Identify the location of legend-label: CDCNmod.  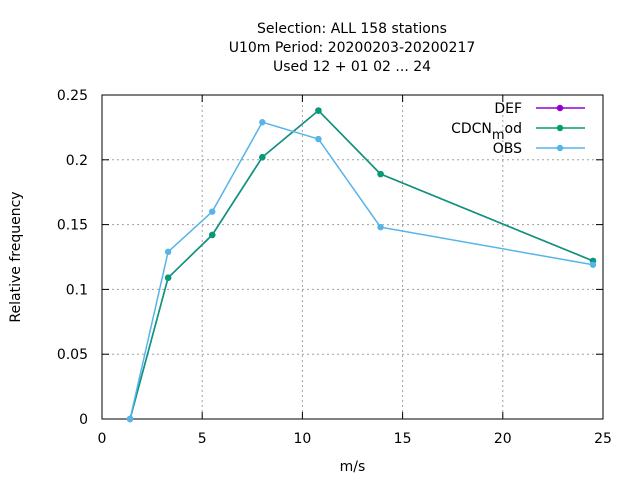
(486, 132).